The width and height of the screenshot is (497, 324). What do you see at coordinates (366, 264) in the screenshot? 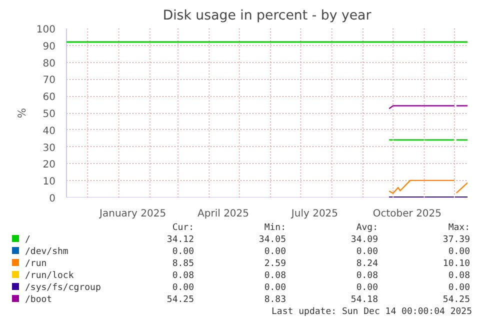
I see `text: 8.24` at bounding box center [366, 264].